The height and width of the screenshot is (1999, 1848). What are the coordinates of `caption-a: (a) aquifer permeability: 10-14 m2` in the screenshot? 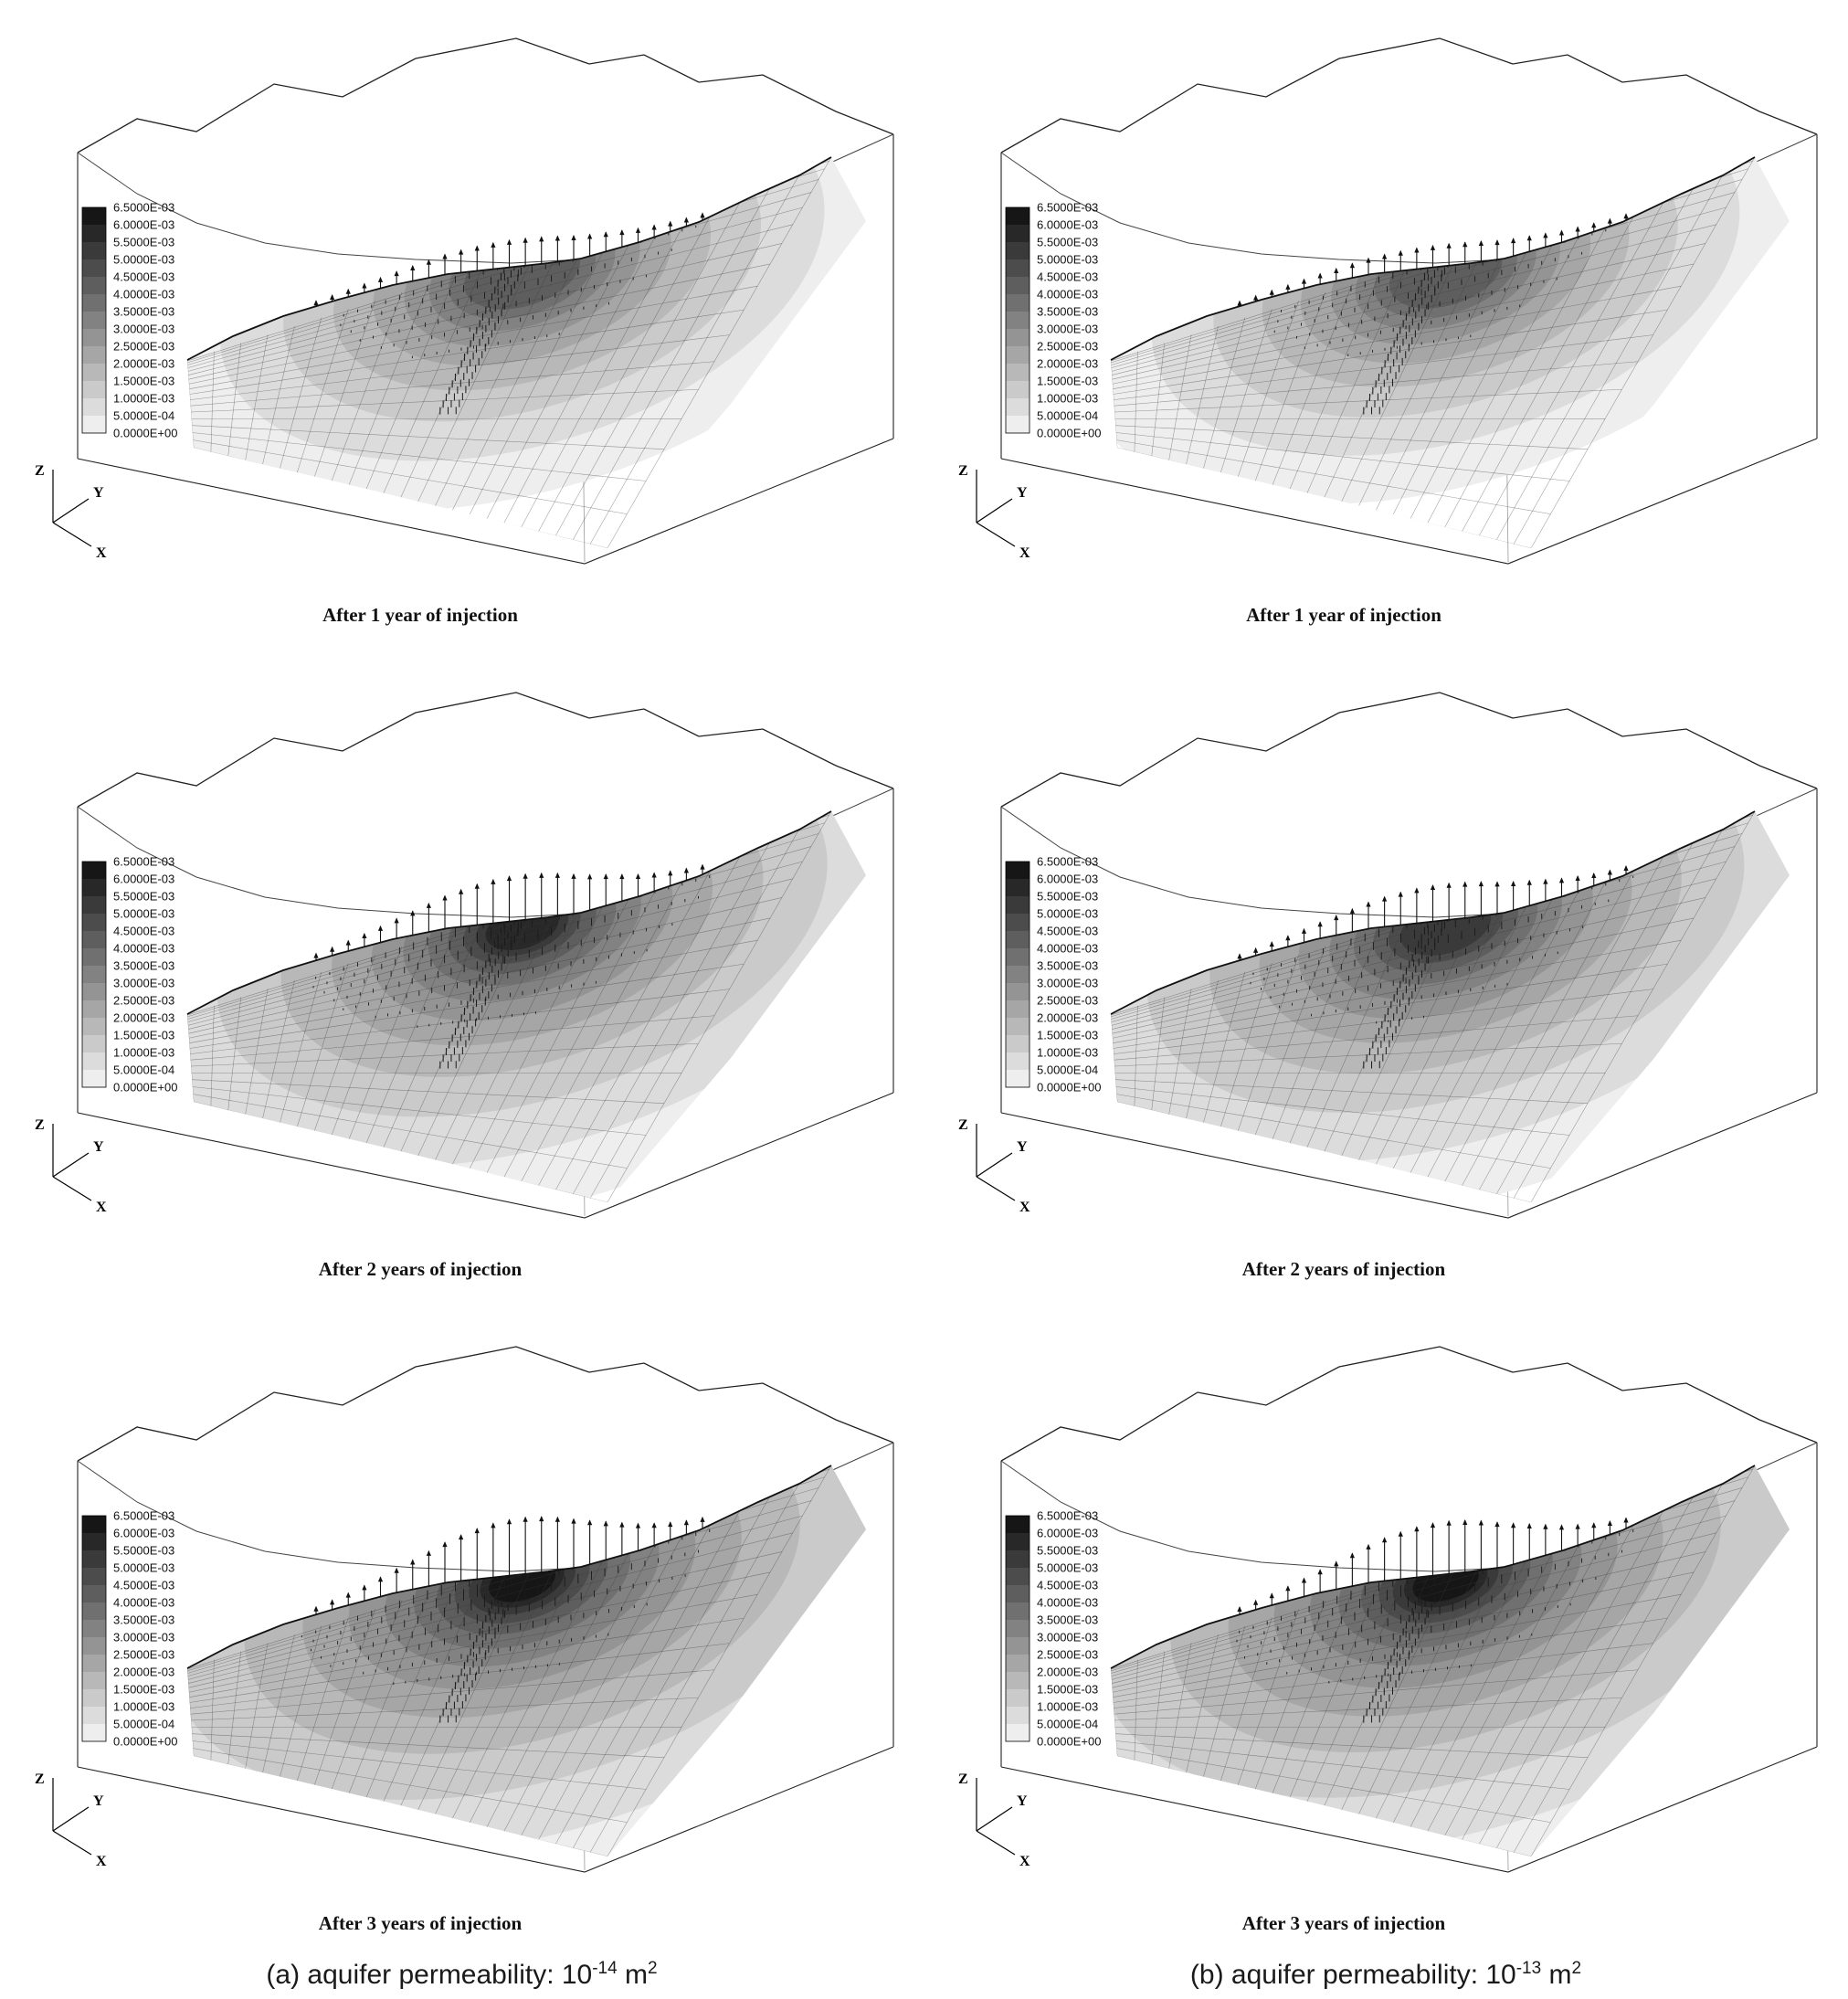 It's located at (462, 1975).